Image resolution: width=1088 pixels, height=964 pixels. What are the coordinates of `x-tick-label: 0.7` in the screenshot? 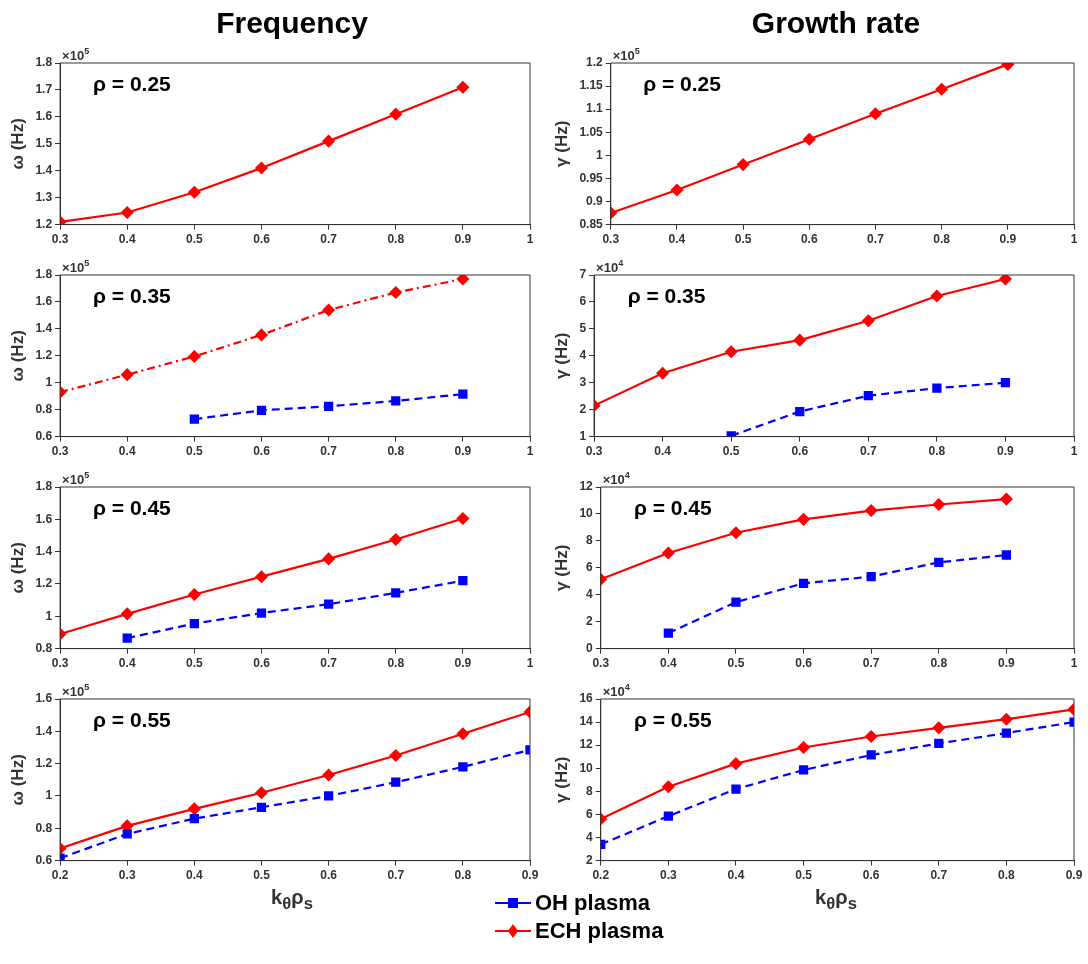 It's located at (329, 451).